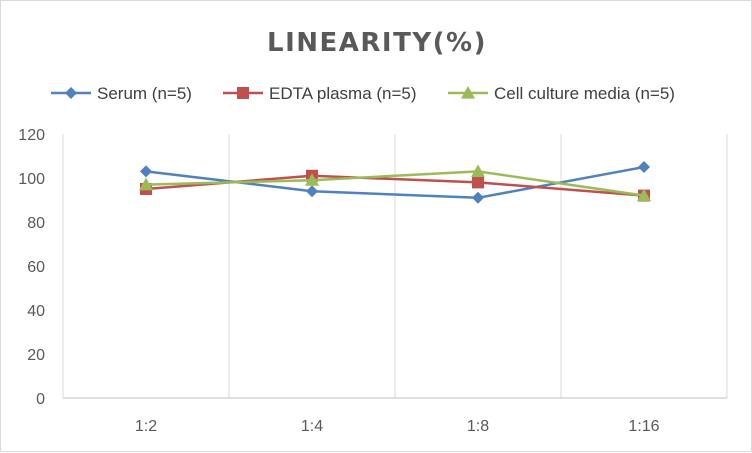  I want to click on legend-label-cell-culture-media-n-5: Cell culture media (n=5), so click(584, 93).